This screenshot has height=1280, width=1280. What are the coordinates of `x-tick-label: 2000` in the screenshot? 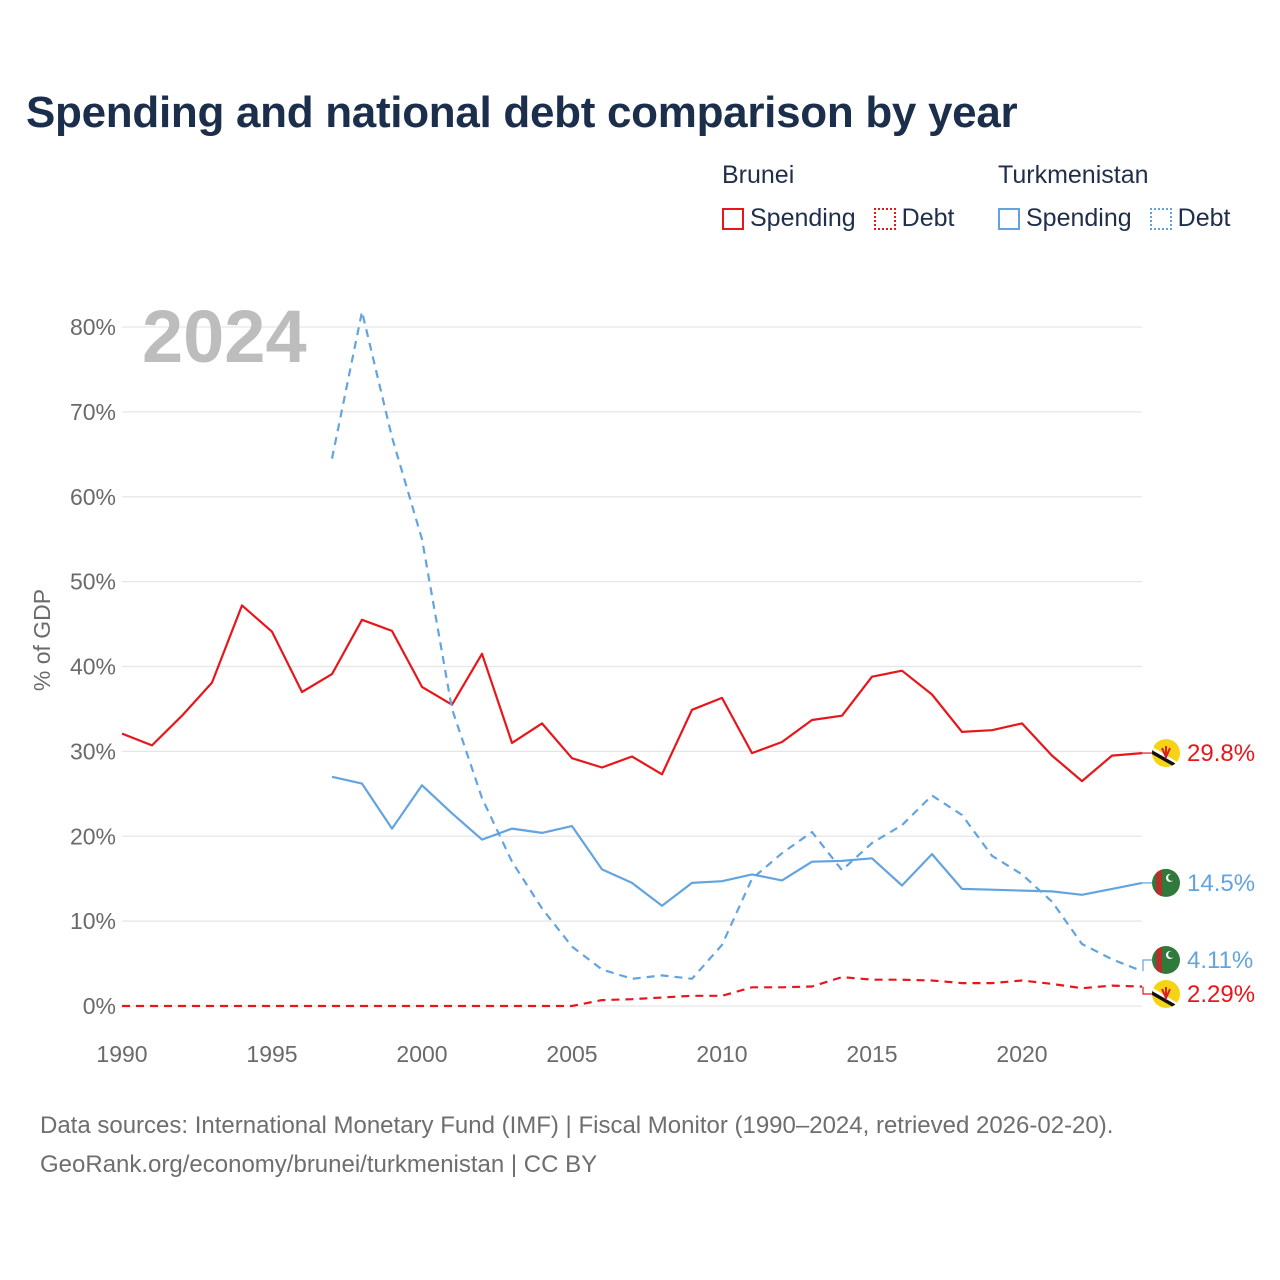 It's located at (421, 1054).